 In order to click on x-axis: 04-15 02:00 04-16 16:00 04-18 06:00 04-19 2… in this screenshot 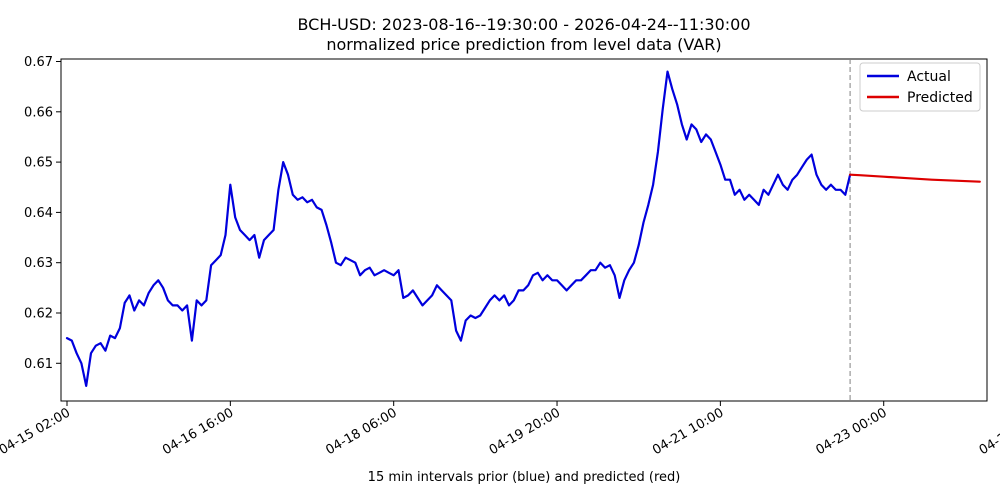, I will do `click(500, 429)`.